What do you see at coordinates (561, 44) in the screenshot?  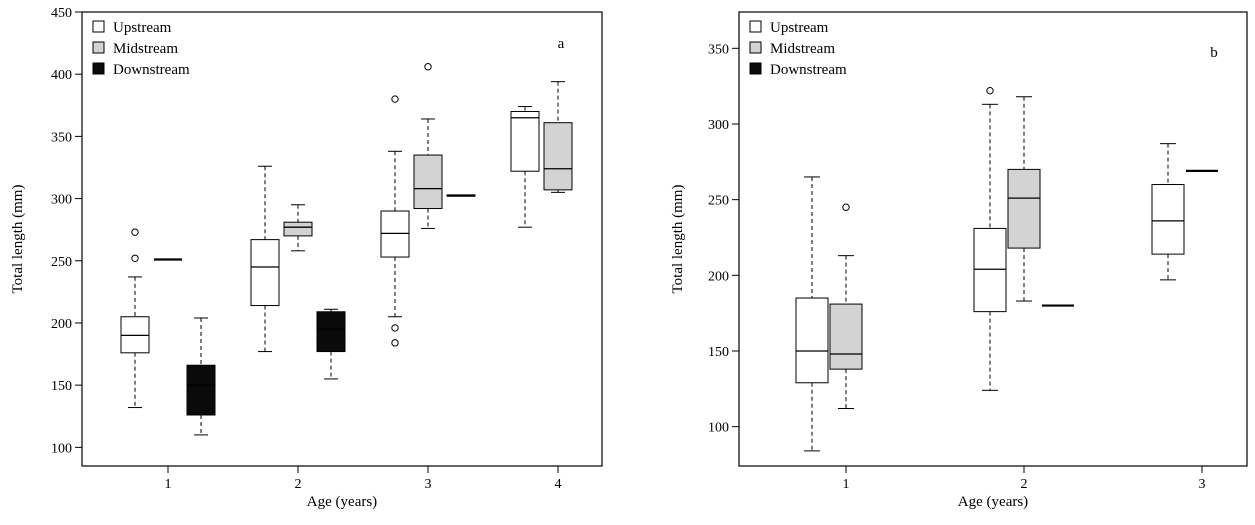 I see `panel-letter: a` at bounding box center [561, 44].